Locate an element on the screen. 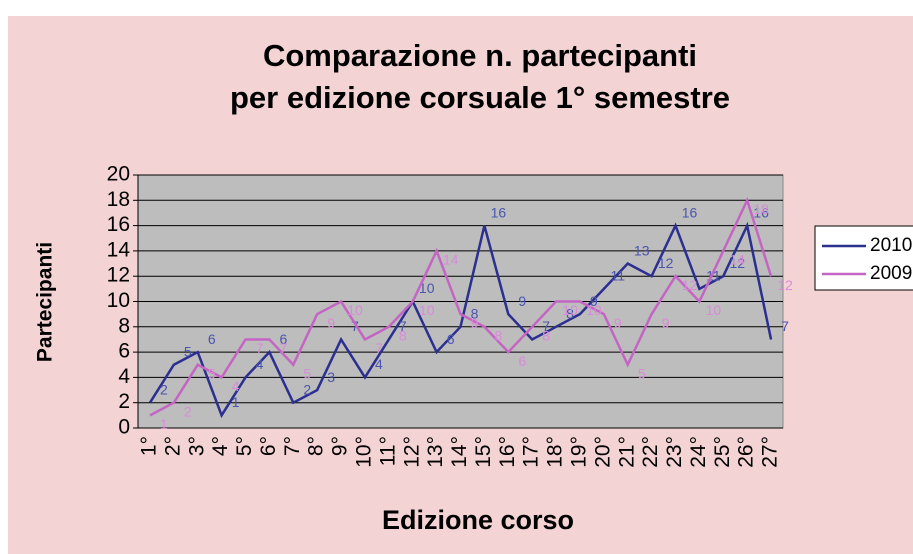 The height and width of the screenshot is (554, 913). x-tick-label: 8° is located at coordinates (316, 446).